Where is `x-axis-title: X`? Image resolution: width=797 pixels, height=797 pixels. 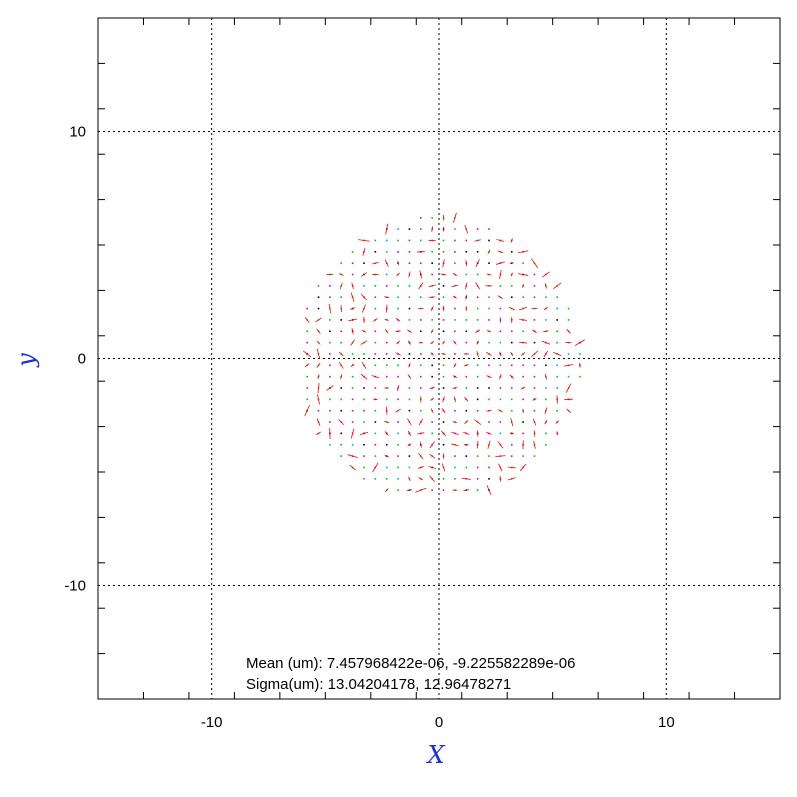
x-axis-title: X is located at coordinates (435, 755).